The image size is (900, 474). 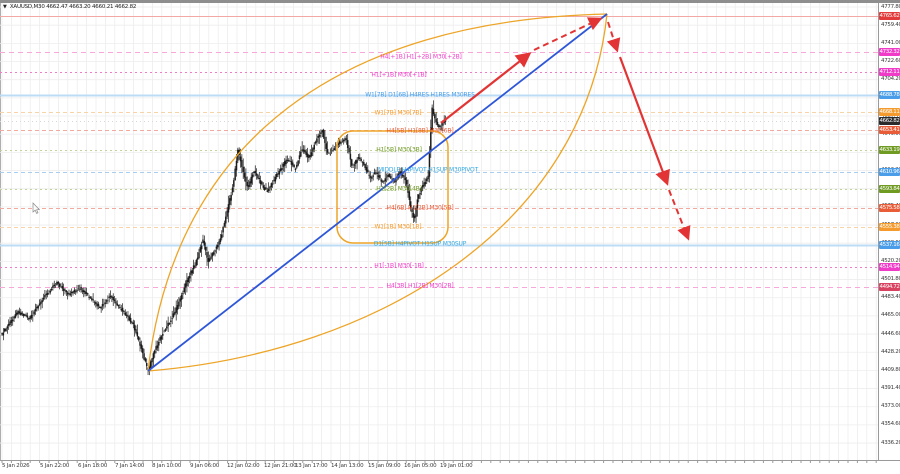 What do you see at coordinates (889, 208) in the screenshot?
I see `price-level-badge: 4575.58` at bounding box center [889, 208].